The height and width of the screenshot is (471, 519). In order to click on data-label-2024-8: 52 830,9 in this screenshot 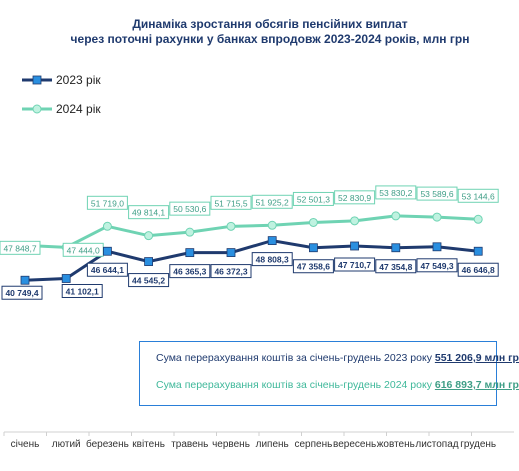, I will do `click(354, 198)`.